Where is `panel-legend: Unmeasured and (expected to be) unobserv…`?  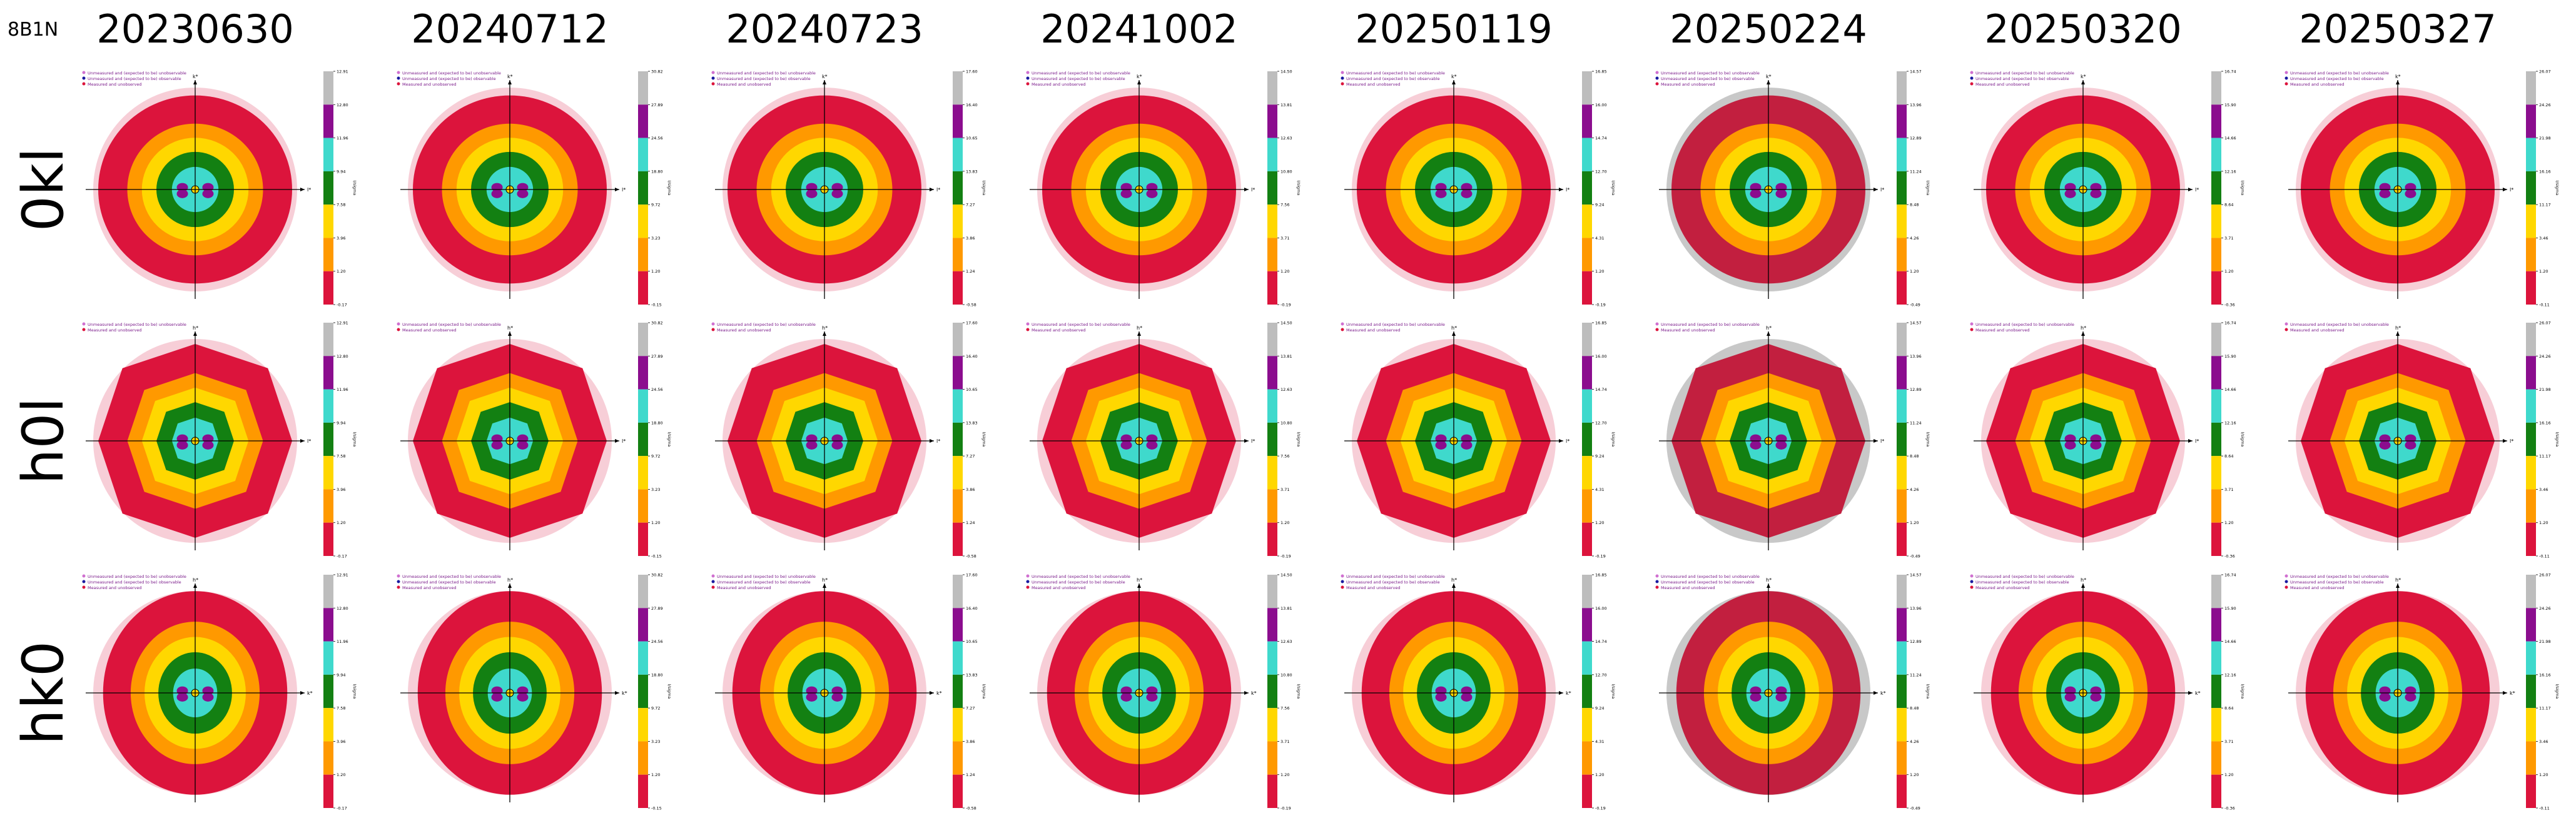 panel-legend: Unmeasured and (expected to be) unobserv… is located at coordinates (2336, 79).